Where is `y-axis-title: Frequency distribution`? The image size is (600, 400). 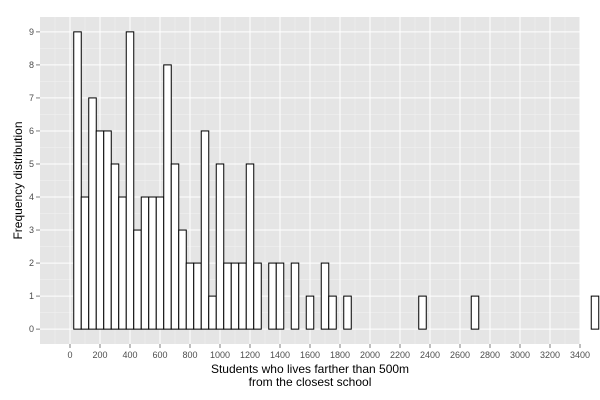
y-axis-title: Frequency distribution is located at coordinates (18, 180).